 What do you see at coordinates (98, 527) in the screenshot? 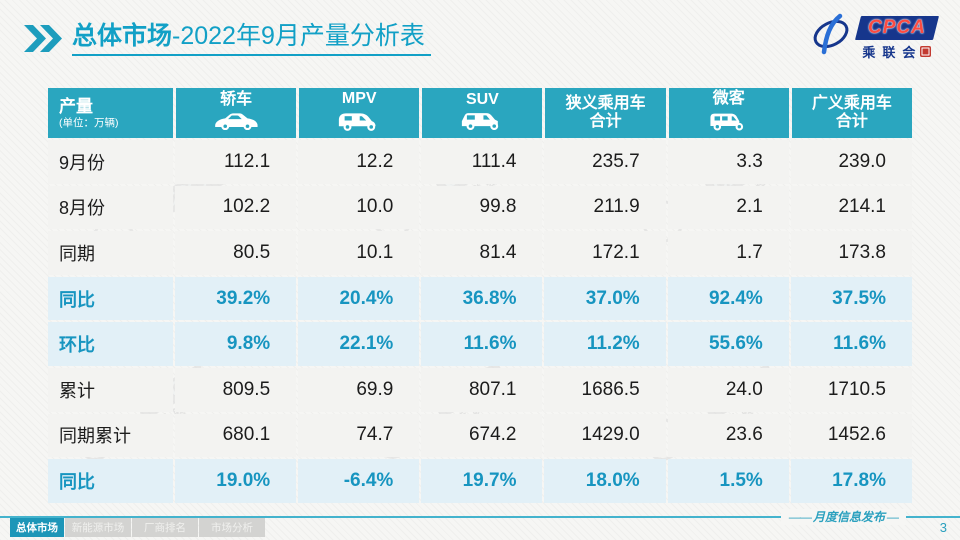
I see `footer-tab-新能源市场: 新能源市场` at bounding box center [98, 527].